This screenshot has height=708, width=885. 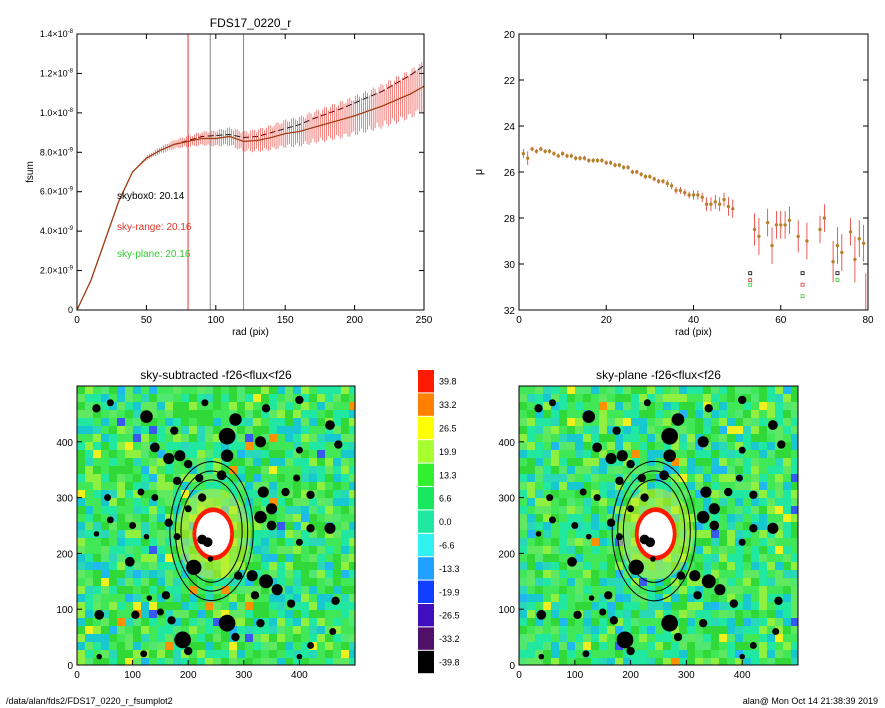 What do you see at coordinates (354, 320) in the screenshot?
I see `fsum-xtick-label: 200` at bounding box center [354, 320].